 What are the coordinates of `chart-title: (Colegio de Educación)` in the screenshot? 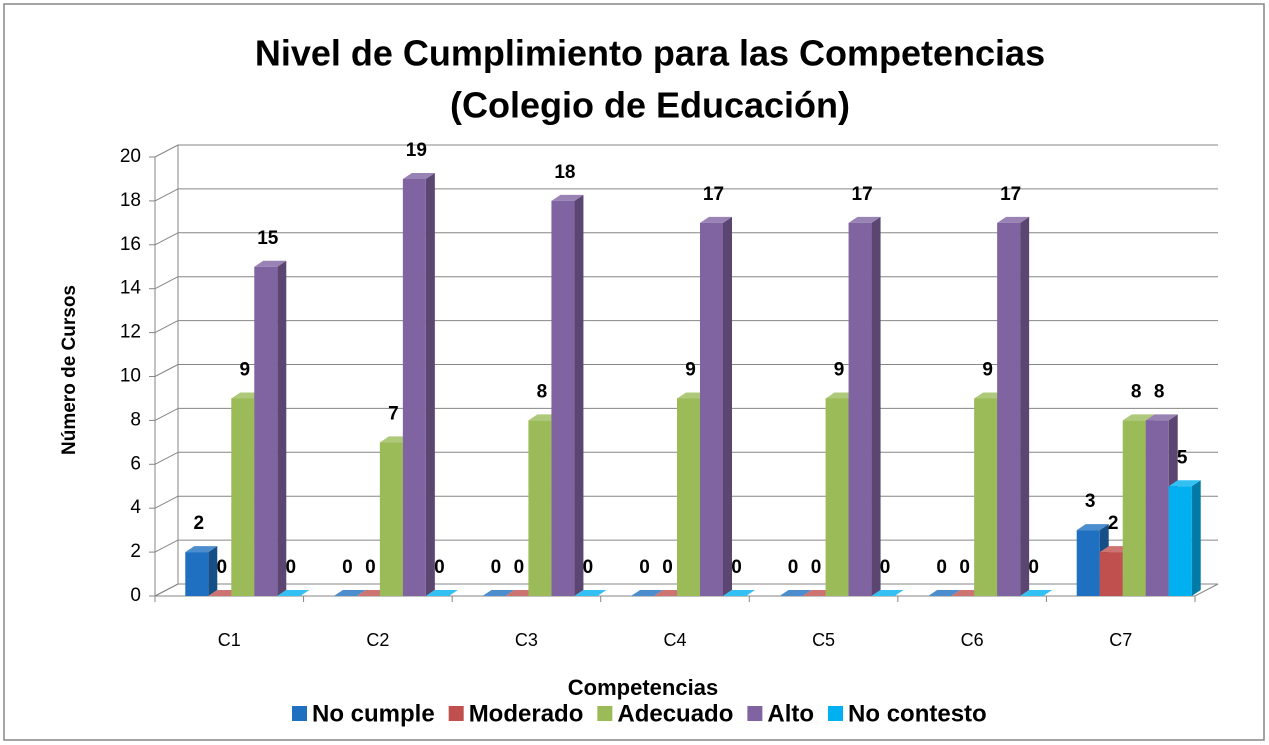 It's located at (650, 105).